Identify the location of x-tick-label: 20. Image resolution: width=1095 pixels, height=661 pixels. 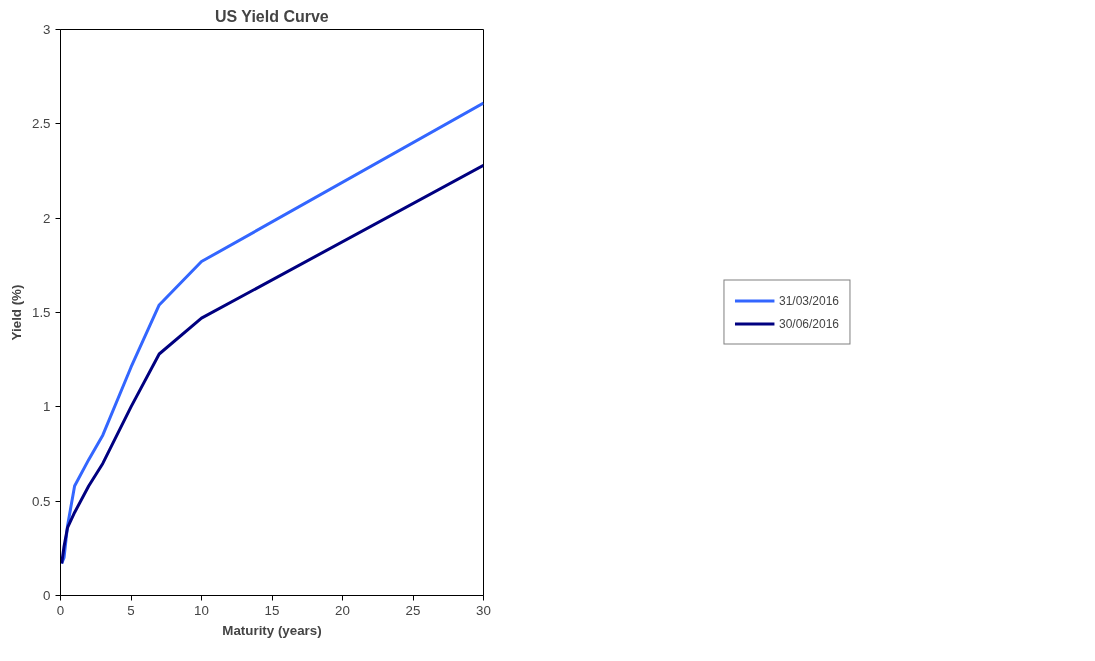
(342, 610).